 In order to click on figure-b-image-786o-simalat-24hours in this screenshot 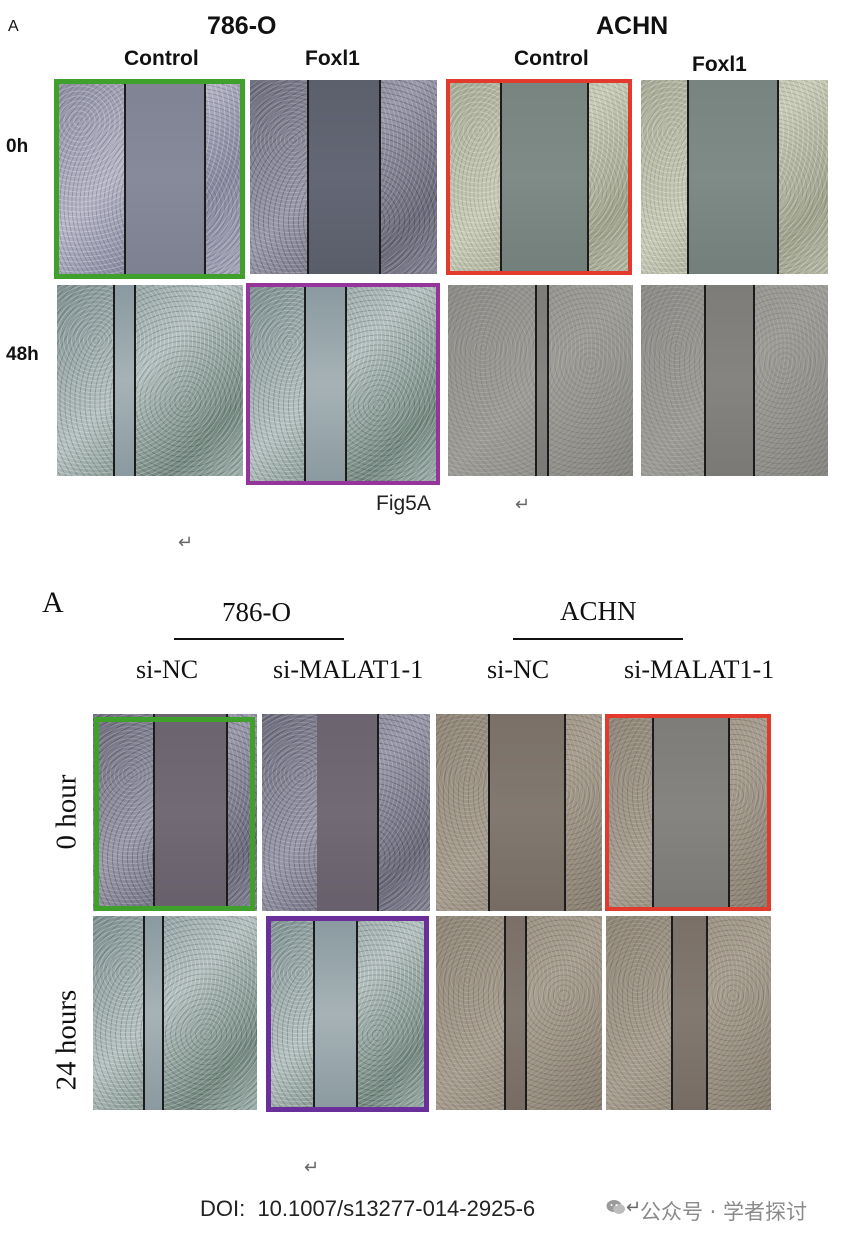, I will do `click(347, 1014)`.